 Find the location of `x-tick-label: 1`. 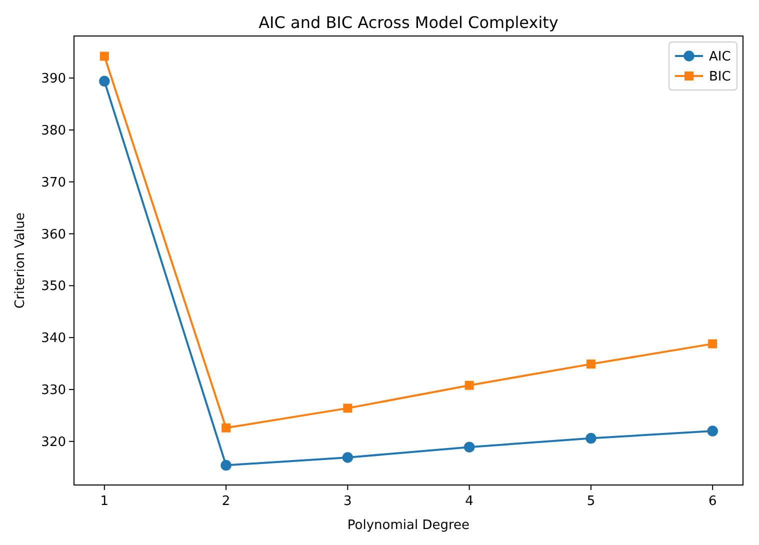

x-tick-label: 1 is located at coordinates (104, 501).